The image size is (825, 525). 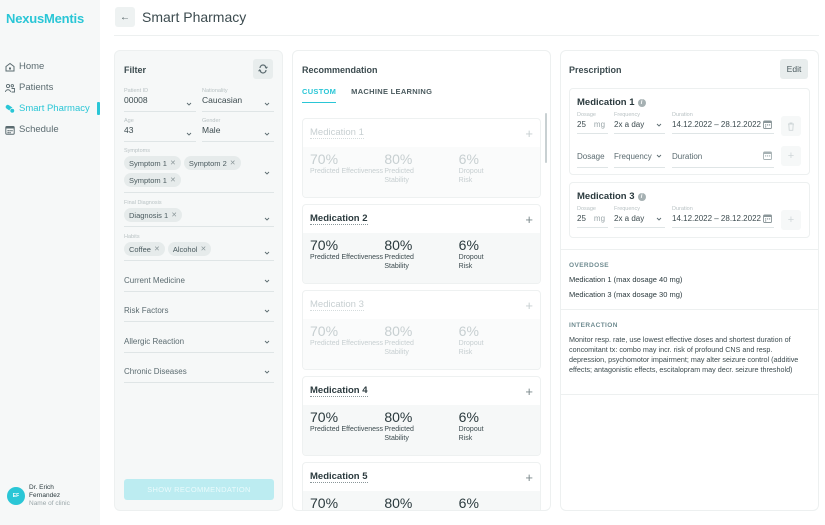 What do you see at coordinates (199, 342) in the screenshot?
I see `allergic-reaction-select: Allergic Reaction` at bounding box center [199, 342].